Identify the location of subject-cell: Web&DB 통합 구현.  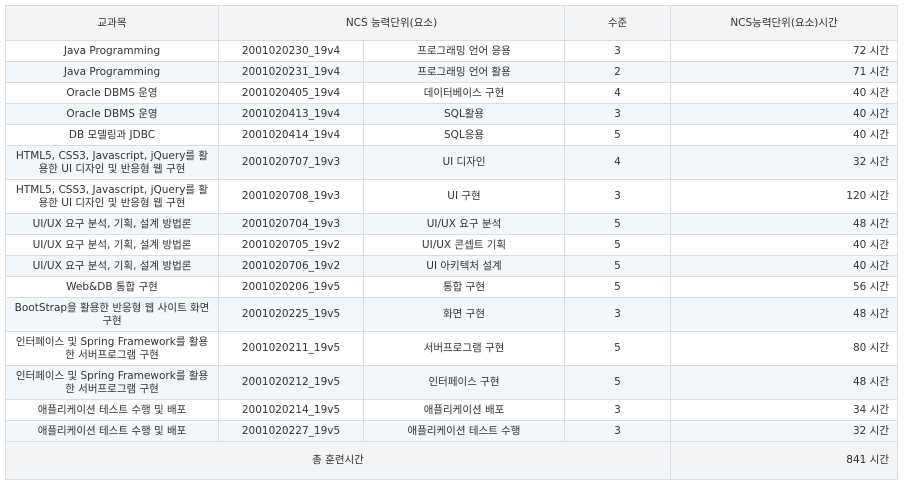
(112, 287).